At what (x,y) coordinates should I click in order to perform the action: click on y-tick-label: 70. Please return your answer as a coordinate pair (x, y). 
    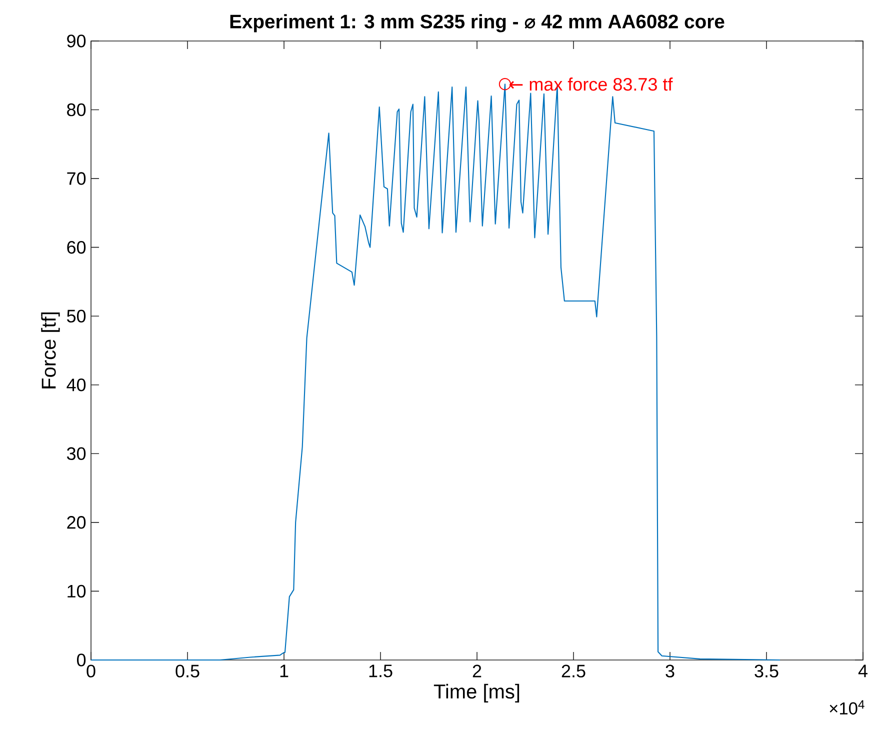
    Looking at the image, I should click on (76, 178).